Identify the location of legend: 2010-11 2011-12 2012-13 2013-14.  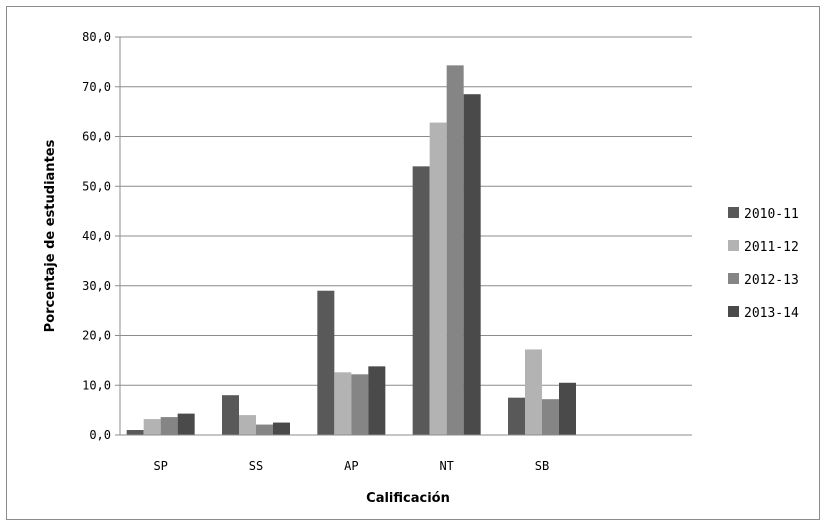
(763, 264).